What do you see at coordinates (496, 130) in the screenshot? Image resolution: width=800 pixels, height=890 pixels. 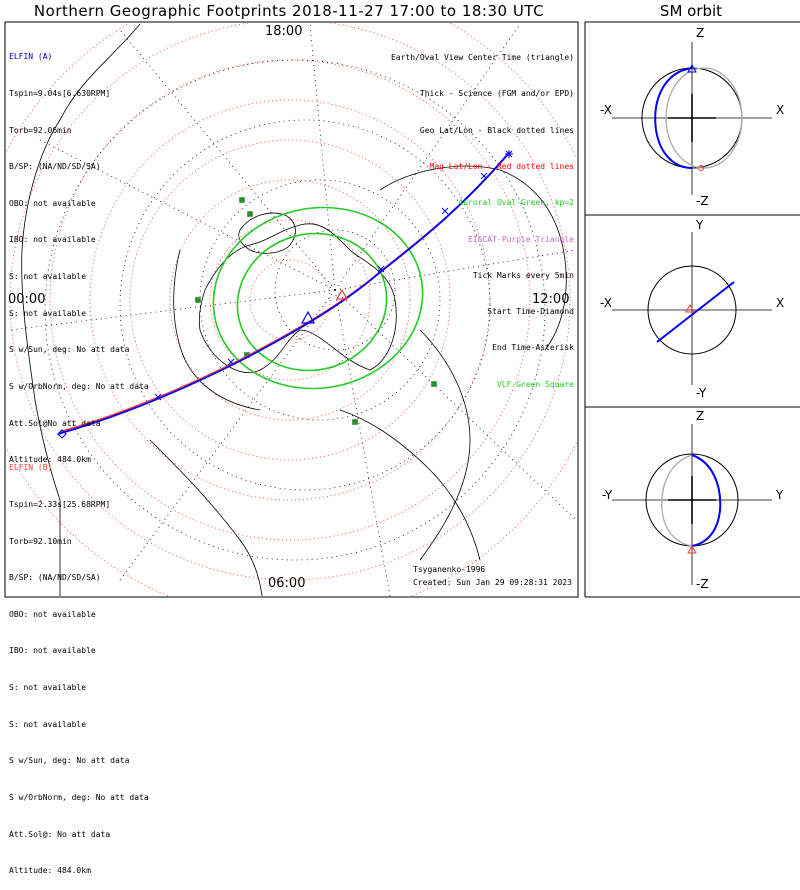 I see `legend-item: Geo Lat/Lon - Black dotted lines` at bounding box center [496, 130].